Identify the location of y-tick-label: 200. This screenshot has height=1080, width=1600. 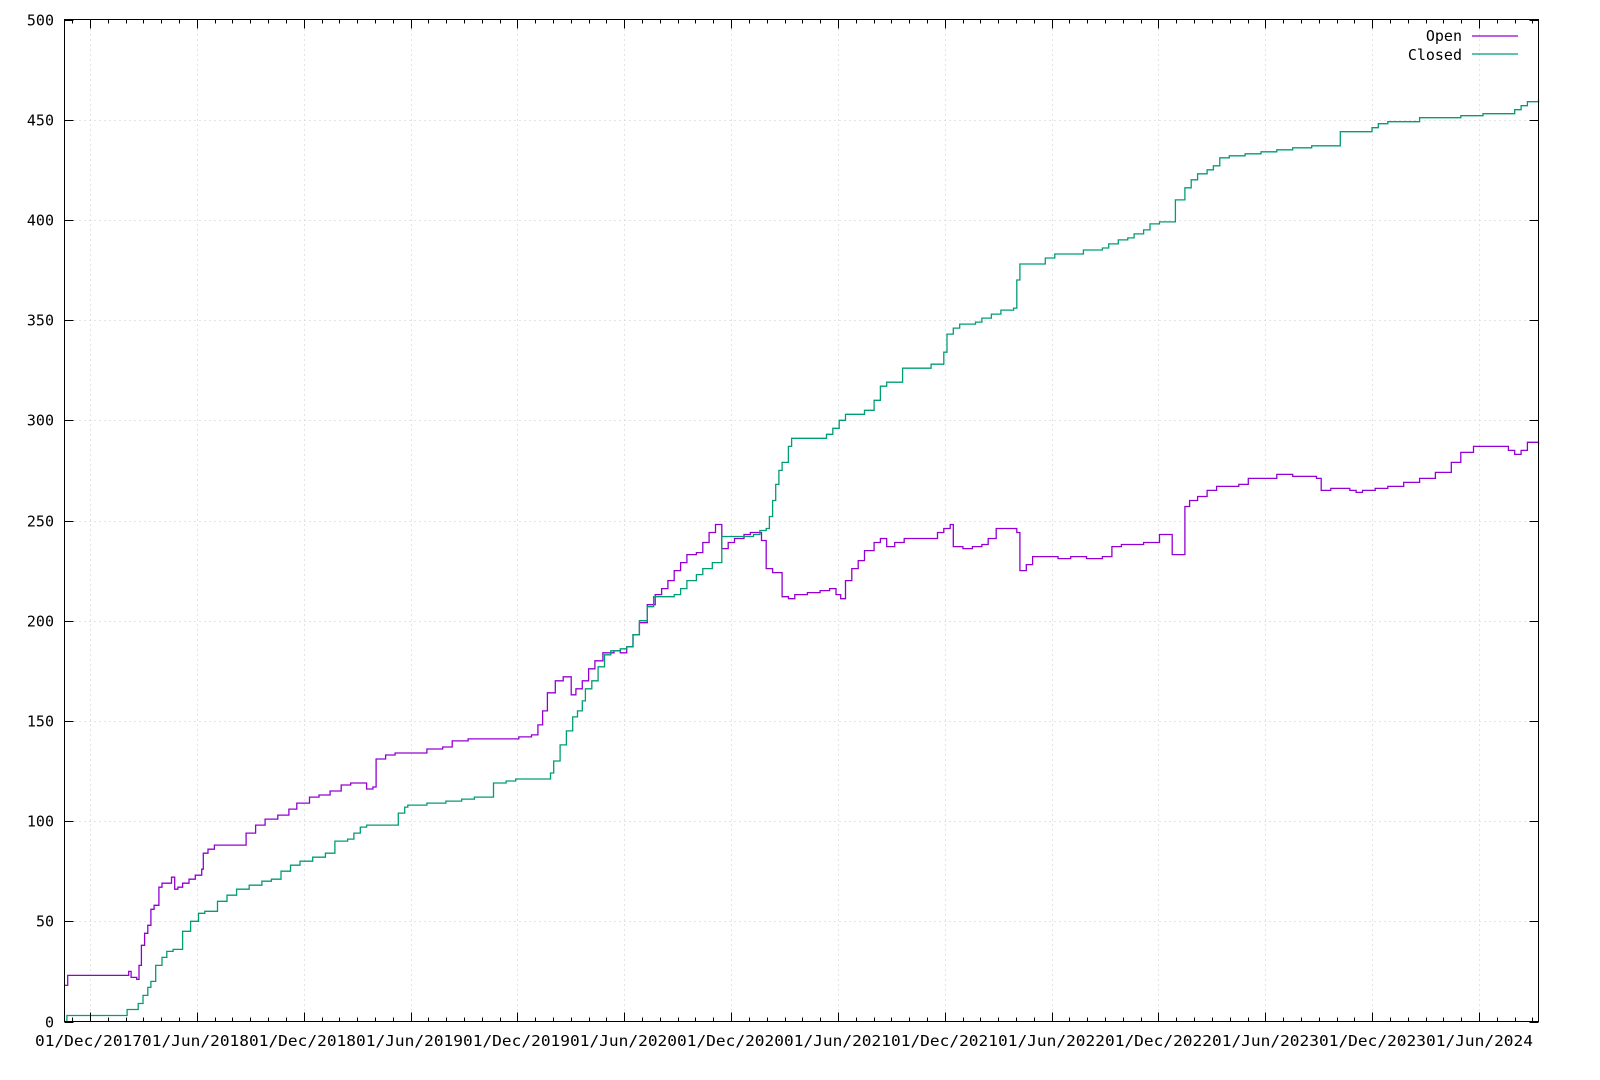
(40, 622).